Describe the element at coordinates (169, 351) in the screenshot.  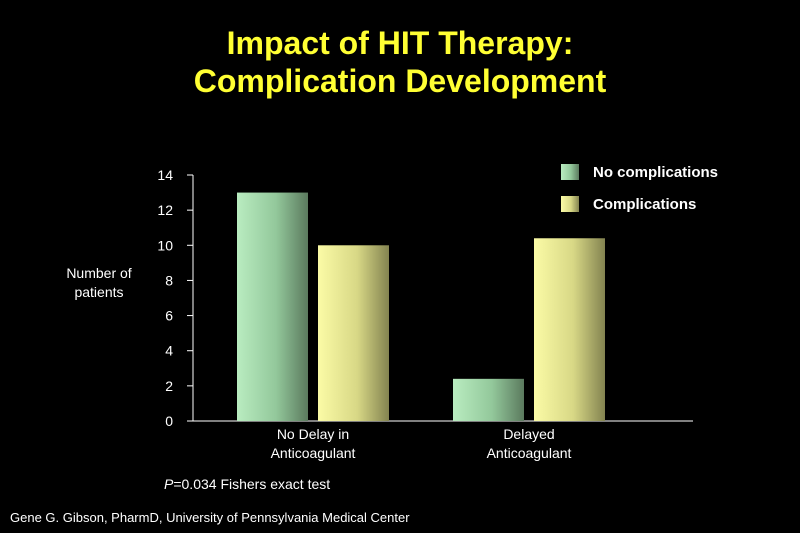
I see `y-tick-label: 4` at that location.